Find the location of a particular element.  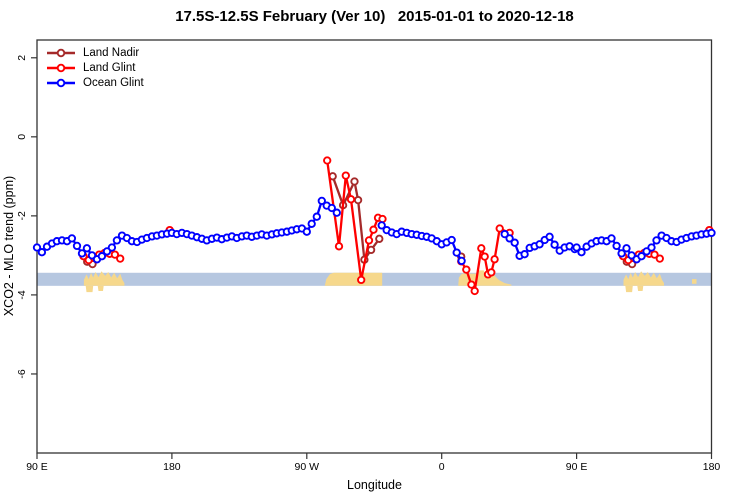

legend-item-ocean-glint: Ocean Glint is located at coordinates (95, 82).